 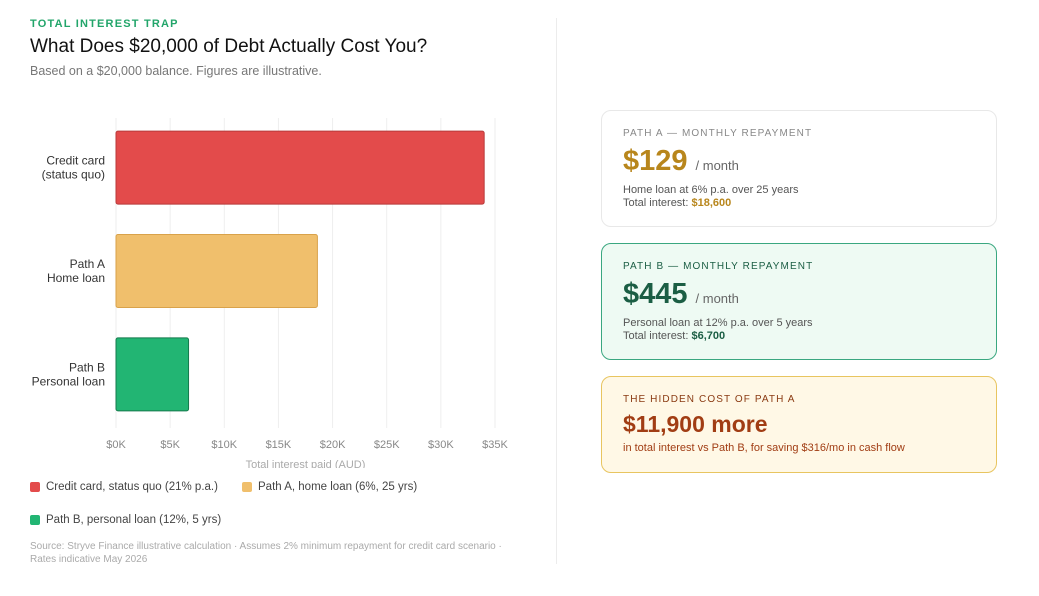 What do you see at coordinates (695, 424) in the screenshot?
I see `hidden-cost-amount: $11,900 more` at bounding box center [695, 424].